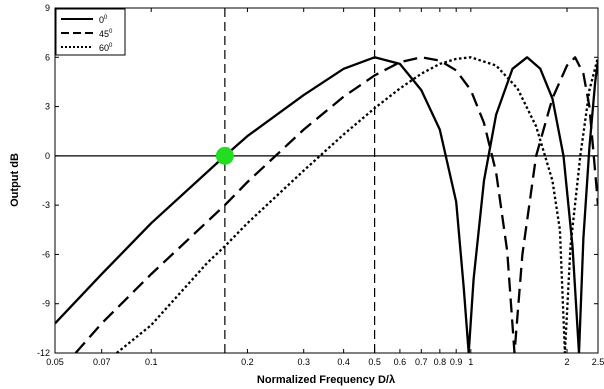 Image resolution: width=604 pixels, height=389 pixels. I want to click on highlight-marker, so click(224, 155).